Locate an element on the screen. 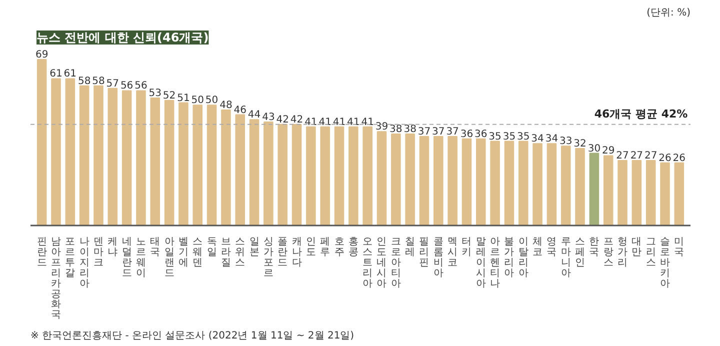 Image resolution: width=720 pixels, height=346 pixels. data-label: 32 is located at coordinates (580, 144).